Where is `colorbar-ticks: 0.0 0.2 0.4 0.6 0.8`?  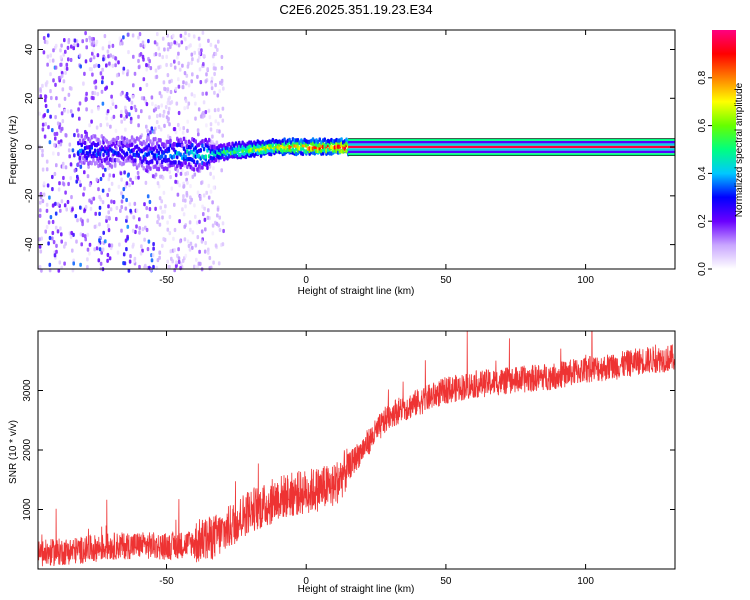
colorbar-ticks: 0.0 0.2 0.4 0.6 0.8 is located at coordinates (704, 173).